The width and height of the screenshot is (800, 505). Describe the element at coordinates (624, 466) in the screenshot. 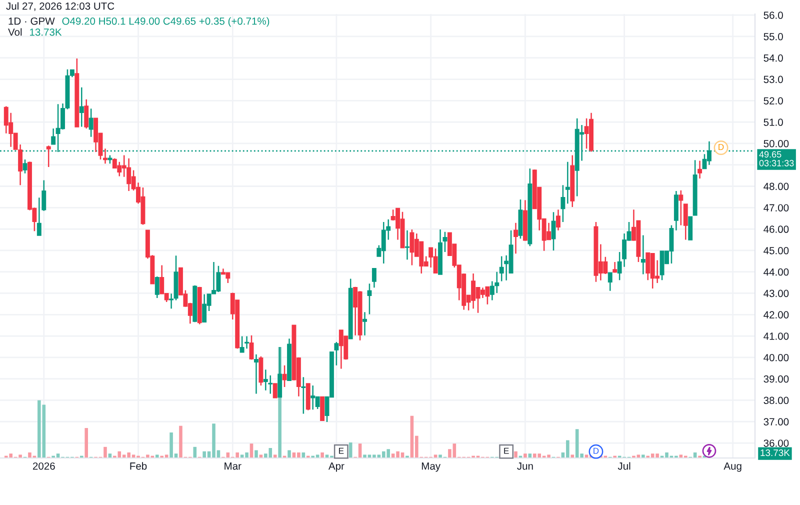

I see `x-tick-label: Jul` at that location.